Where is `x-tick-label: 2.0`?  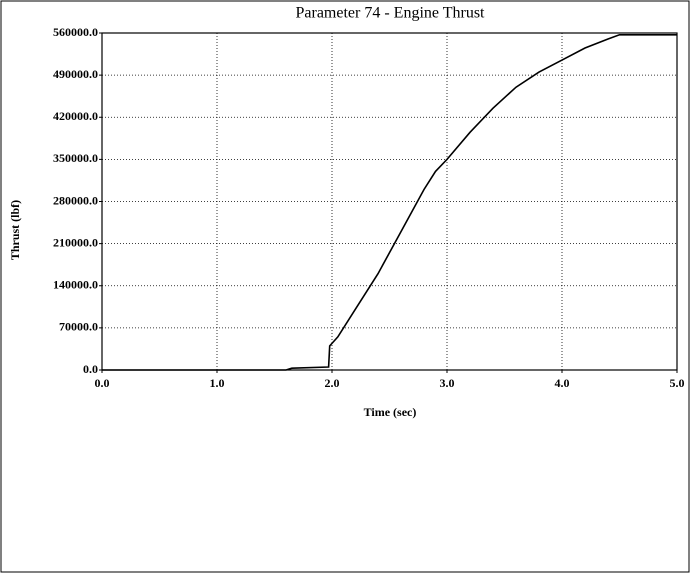
x-tick-label: 2.0 is located at coordinates (332, 383).